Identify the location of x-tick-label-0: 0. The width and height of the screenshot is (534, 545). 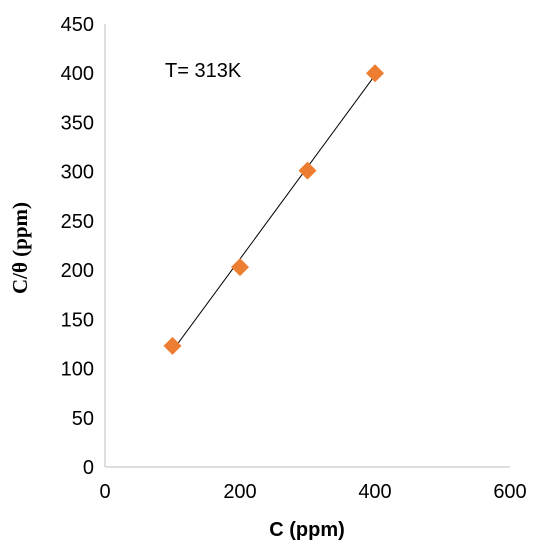
(104, 492).